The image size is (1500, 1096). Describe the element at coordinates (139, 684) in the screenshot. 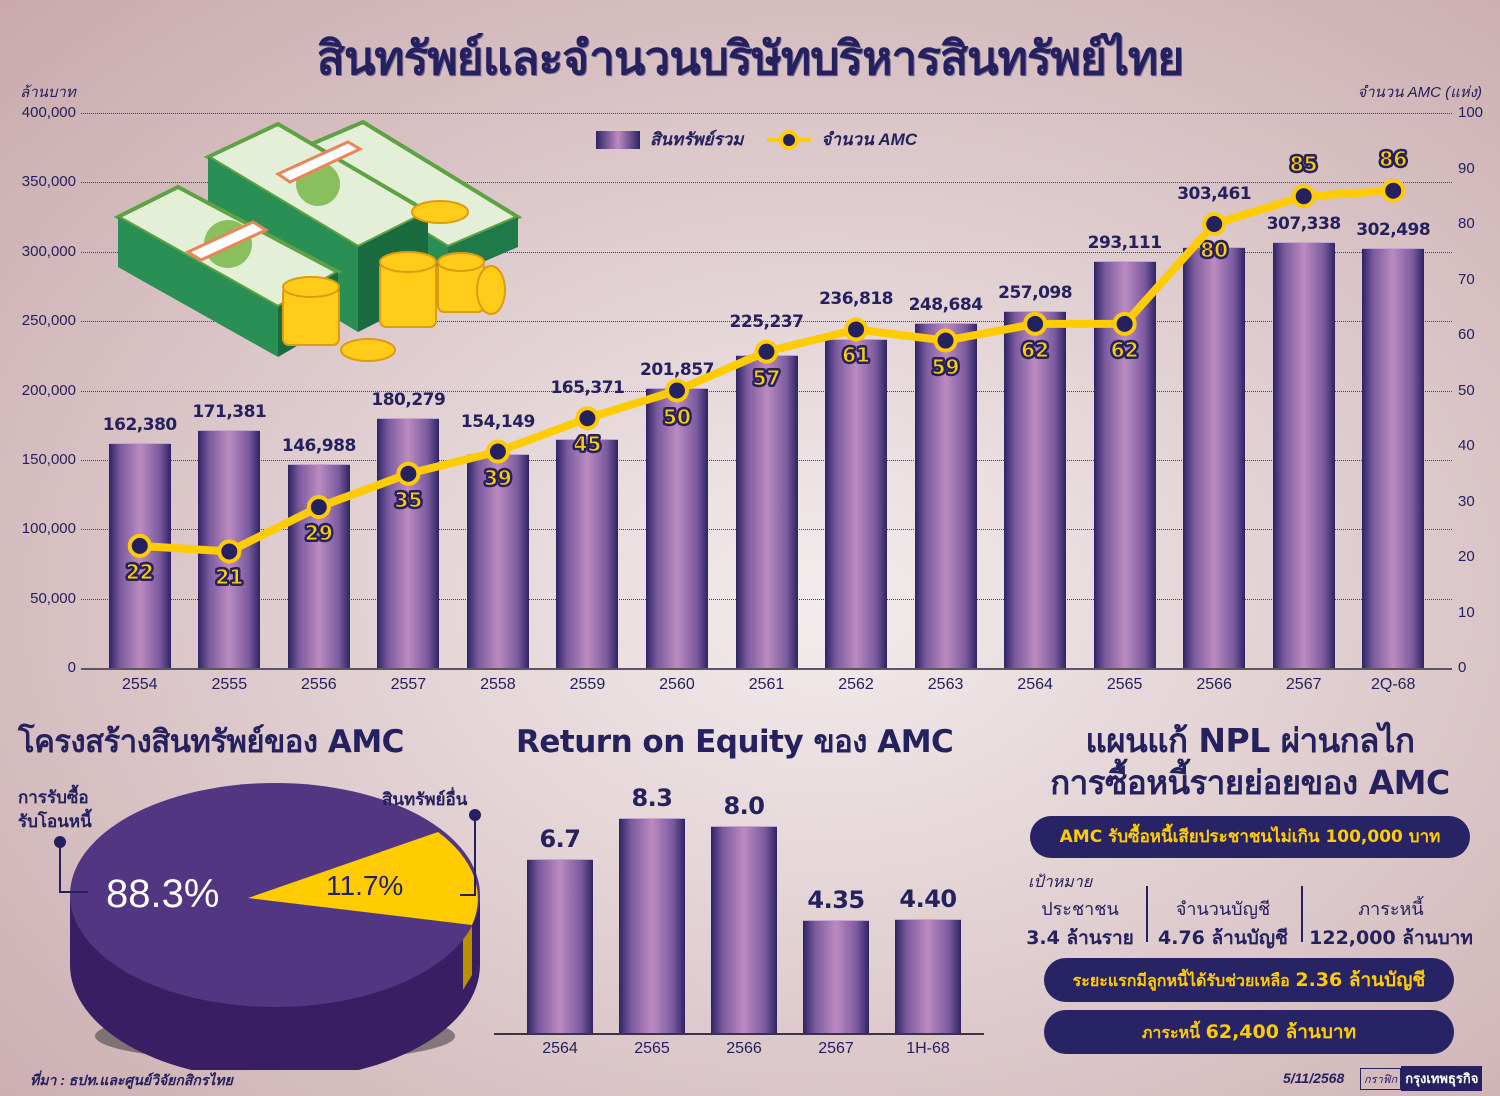

I see `x-axis-tick: 2554` at that location.